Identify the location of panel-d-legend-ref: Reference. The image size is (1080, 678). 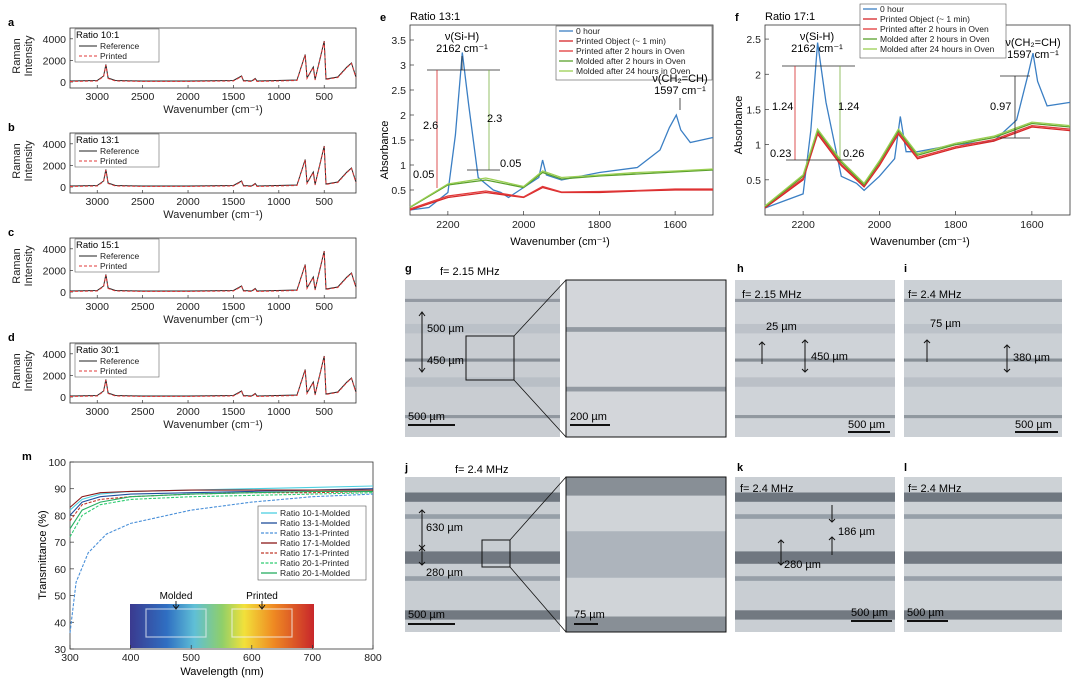
(119, 361).